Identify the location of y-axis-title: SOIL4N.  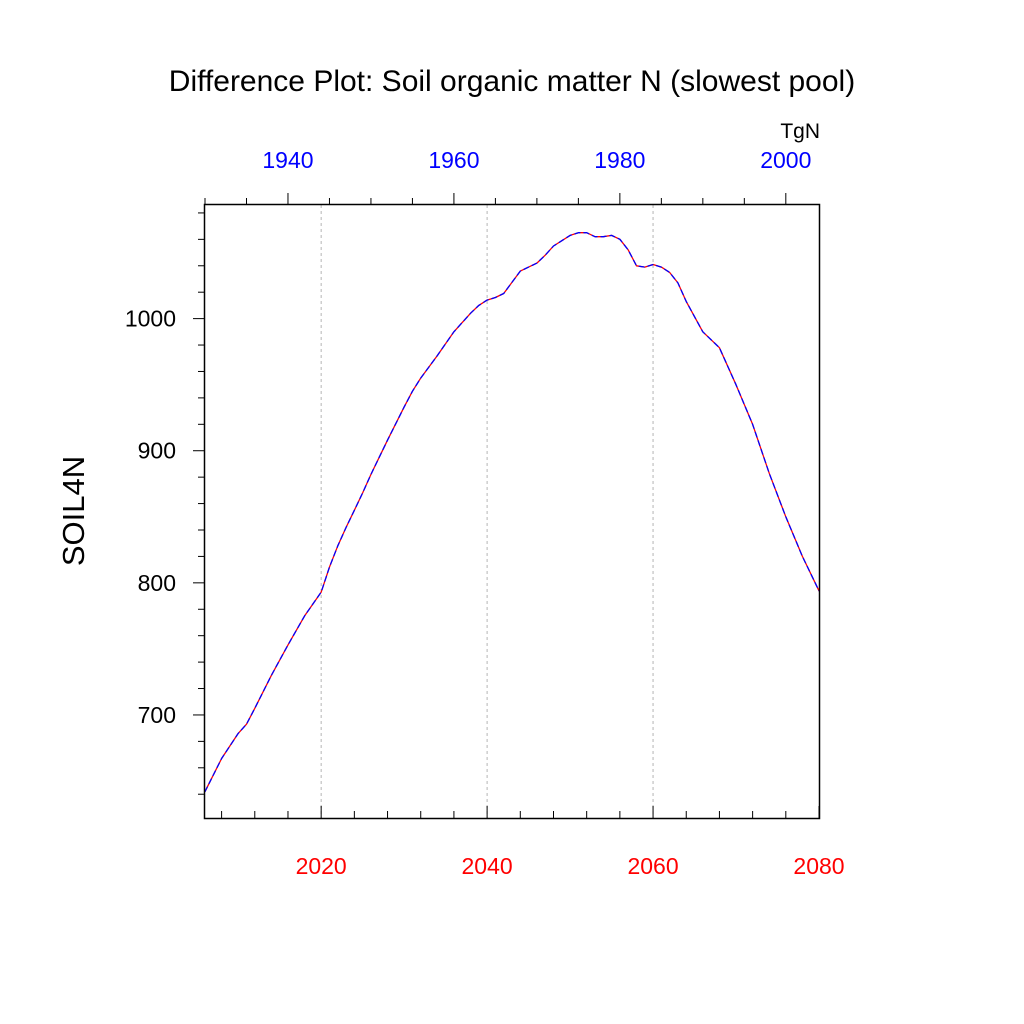
(73, 511).